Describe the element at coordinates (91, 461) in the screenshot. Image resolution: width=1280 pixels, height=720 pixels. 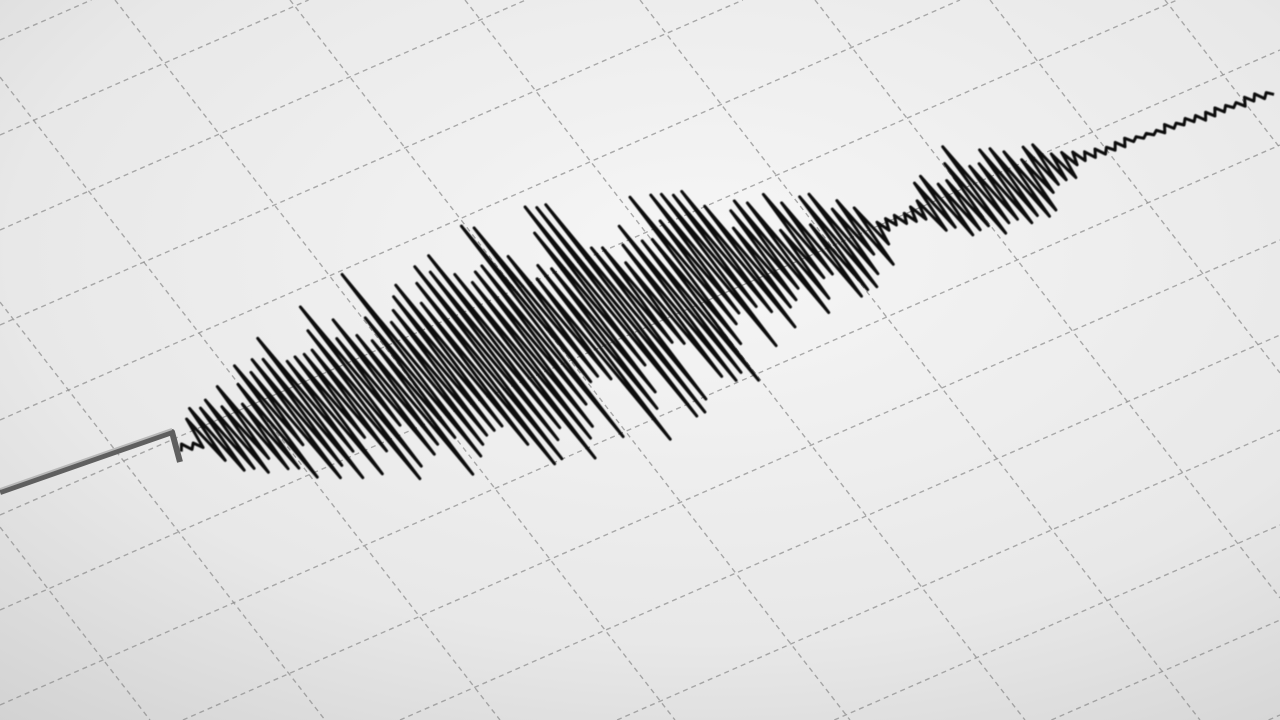
I see `stylus-arm` at that location.